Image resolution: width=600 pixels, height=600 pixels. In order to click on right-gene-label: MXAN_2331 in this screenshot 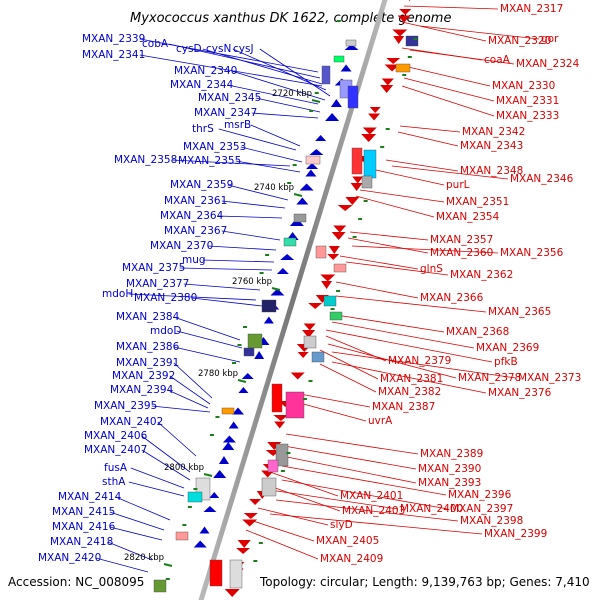, I will do `click(527, 101)`.